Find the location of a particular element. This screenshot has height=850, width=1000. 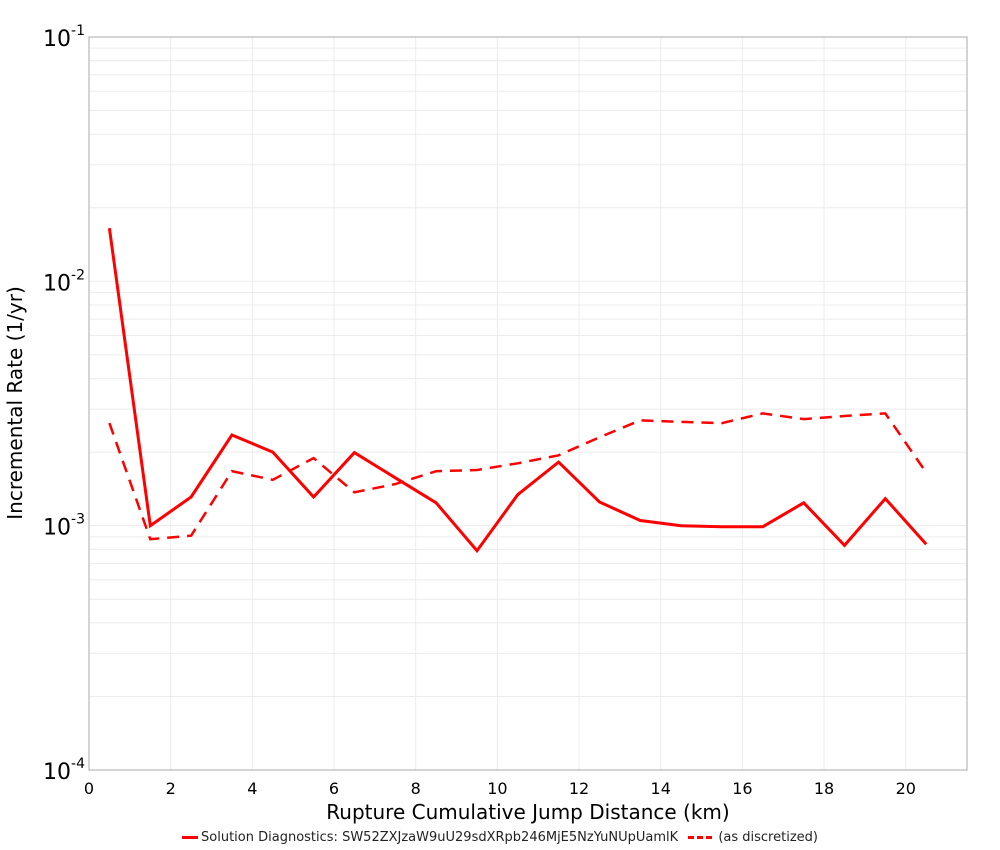

x-tick-label: 4 is located at coordinates (252, 788).